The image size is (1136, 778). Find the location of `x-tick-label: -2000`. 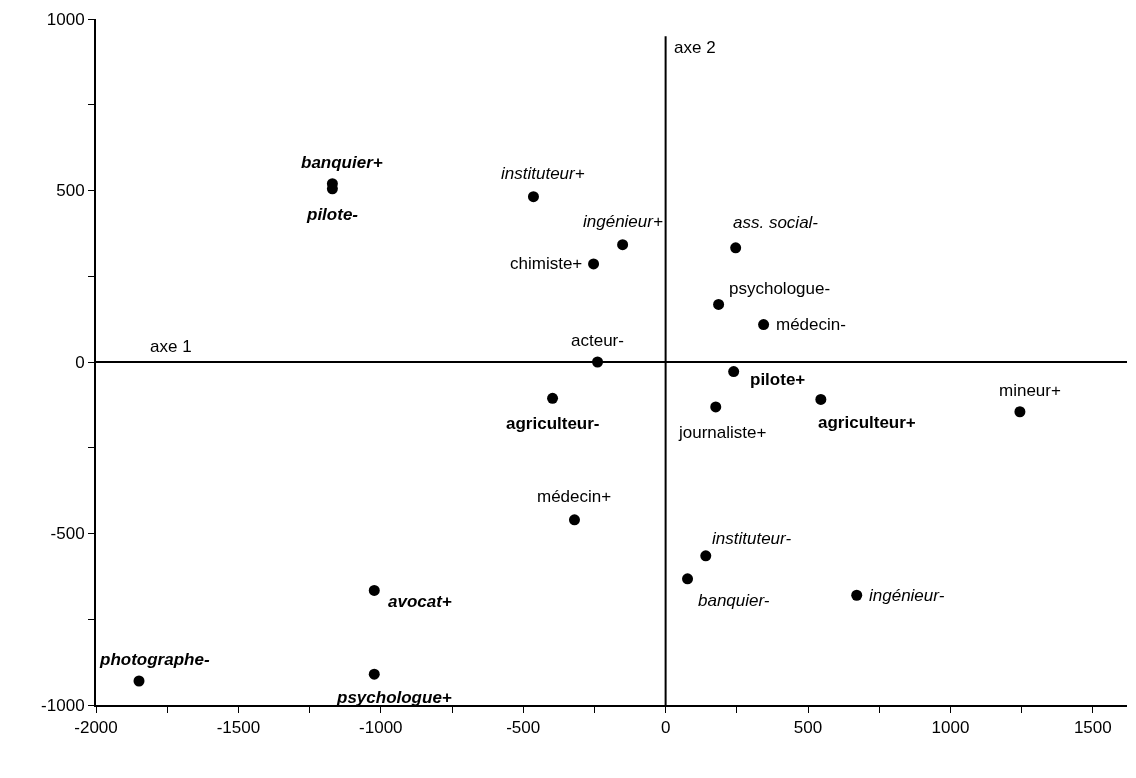

x-tick-label: -2000 is located at coordinates (96, 728).